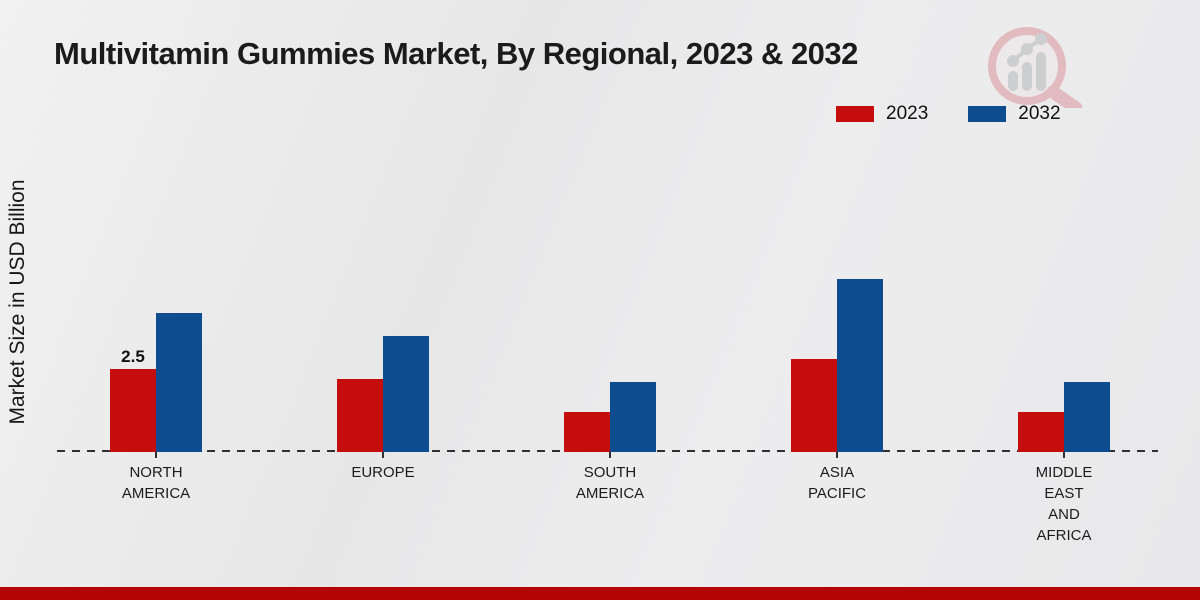 The width and height of the screenshot is (1200, 600). What do you see at coordinates (1039, 69) in the screenshot?
I see `magnifier-bar-chart-logo-icon` at bounding box center [1039, 69].